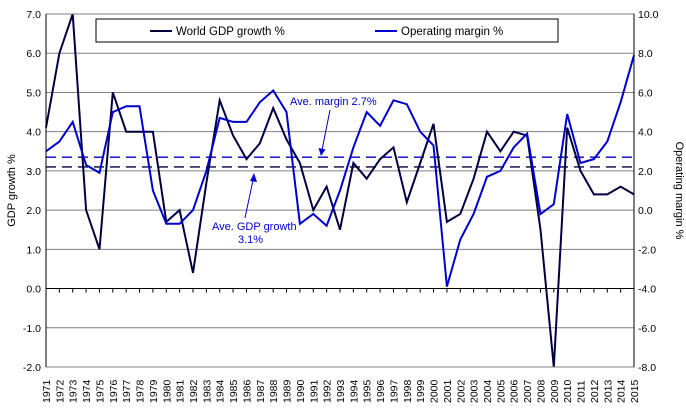 This screenshot has height=410, width=686. Describe the element at coordinates (249, 199) in the screenshot. I see `annotation-gdp-arrow` at that location.